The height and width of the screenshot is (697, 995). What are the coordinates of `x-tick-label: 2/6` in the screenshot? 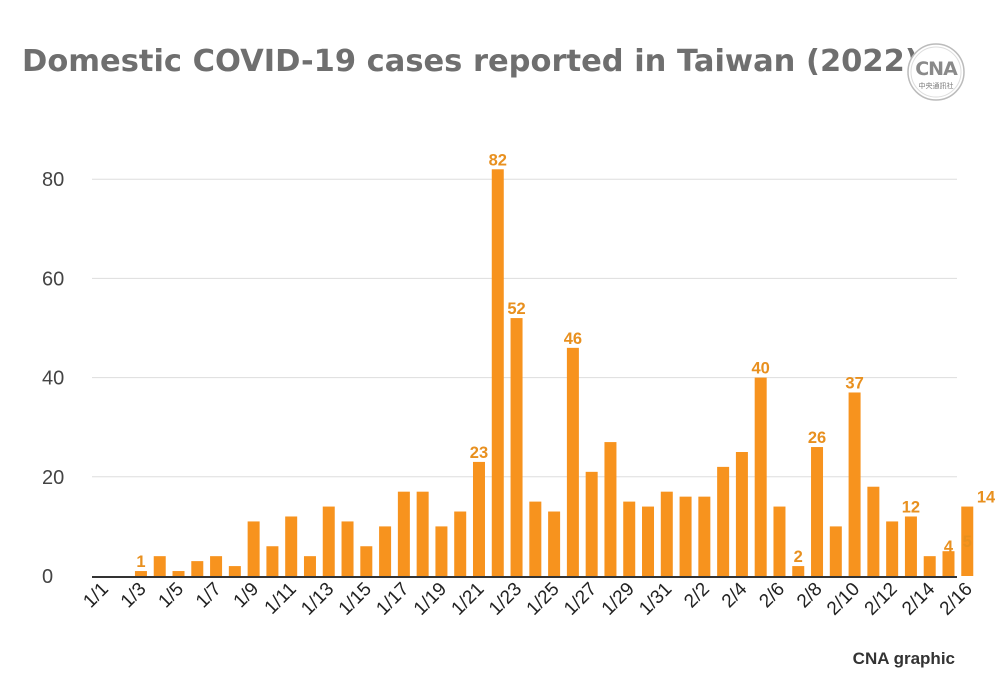 It's located at (772, 596).